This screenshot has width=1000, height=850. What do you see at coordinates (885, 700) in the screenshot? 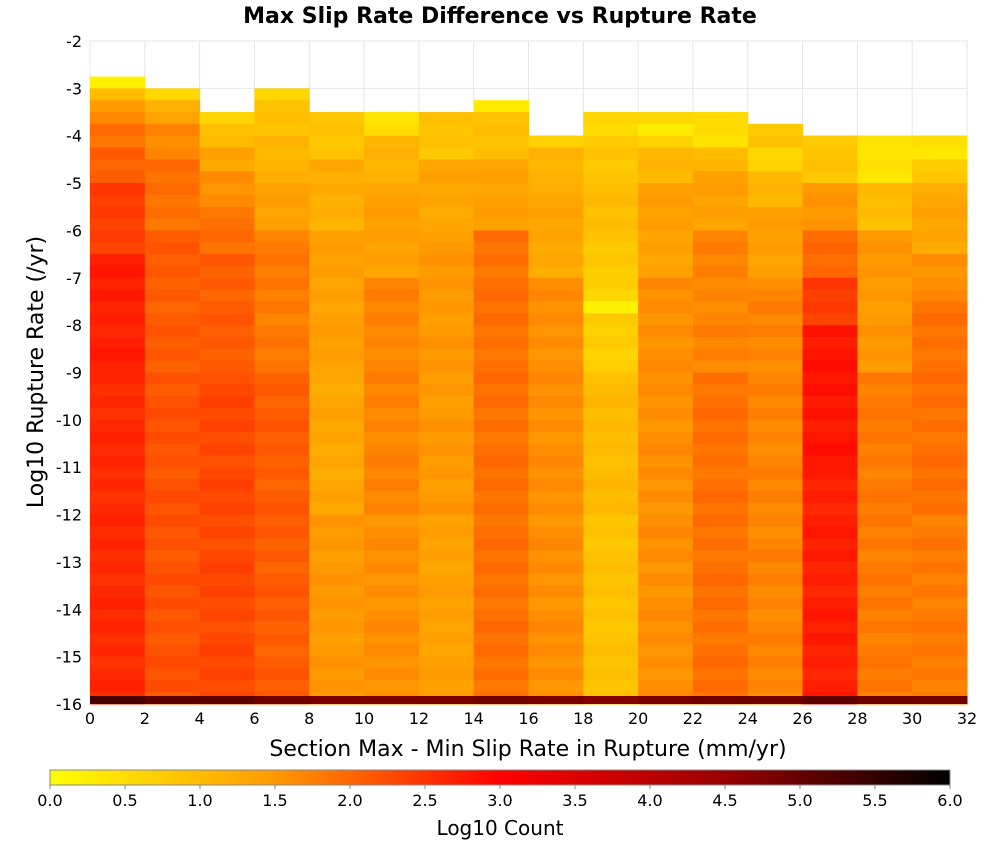
I see `heatmap-cell-bottom` at bounding box center [885, 700].